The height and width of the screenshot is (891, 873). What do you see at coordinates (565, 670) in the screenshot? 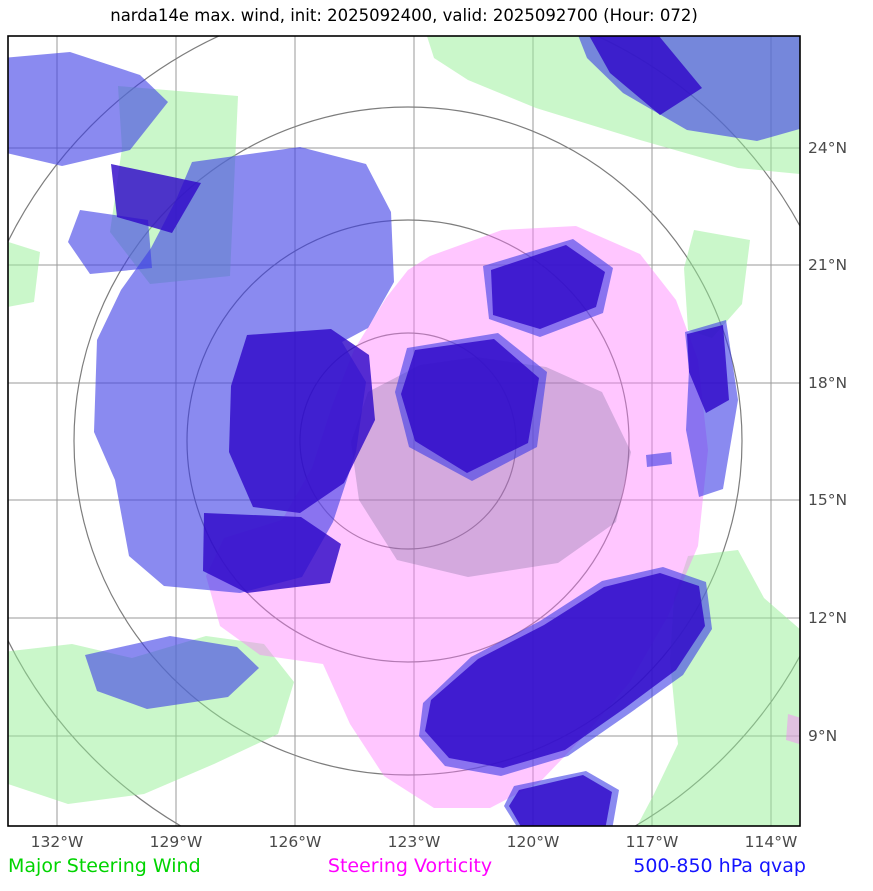
I see `qvap-dark-bottom-right` at bounding box center [565, 670].